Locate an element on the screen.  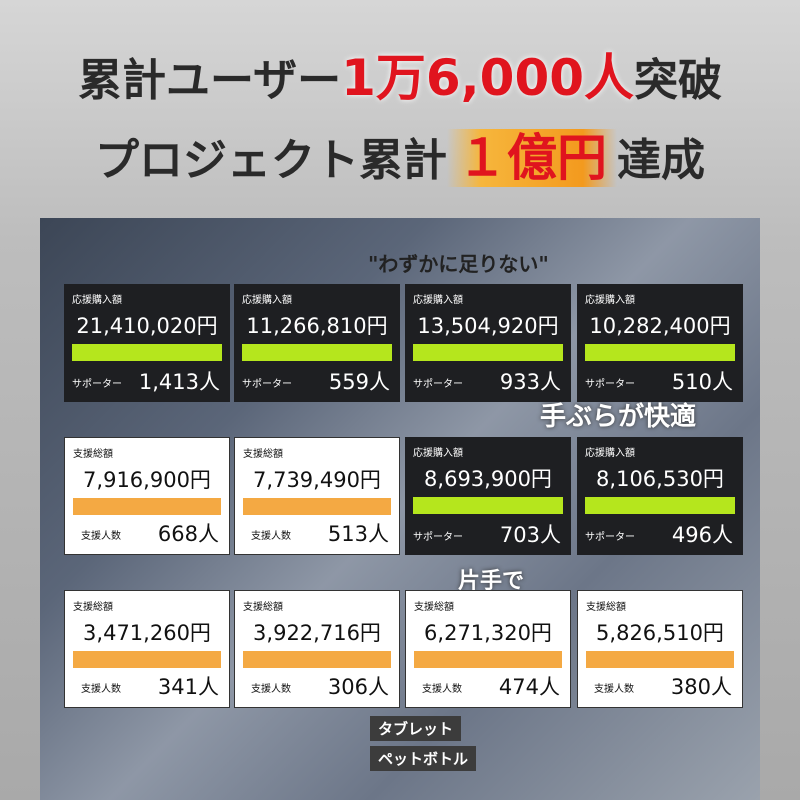
funding-stat-card: 支援総額 3,922,716円 支援人数 306人 is located at coordinates (317, 649).